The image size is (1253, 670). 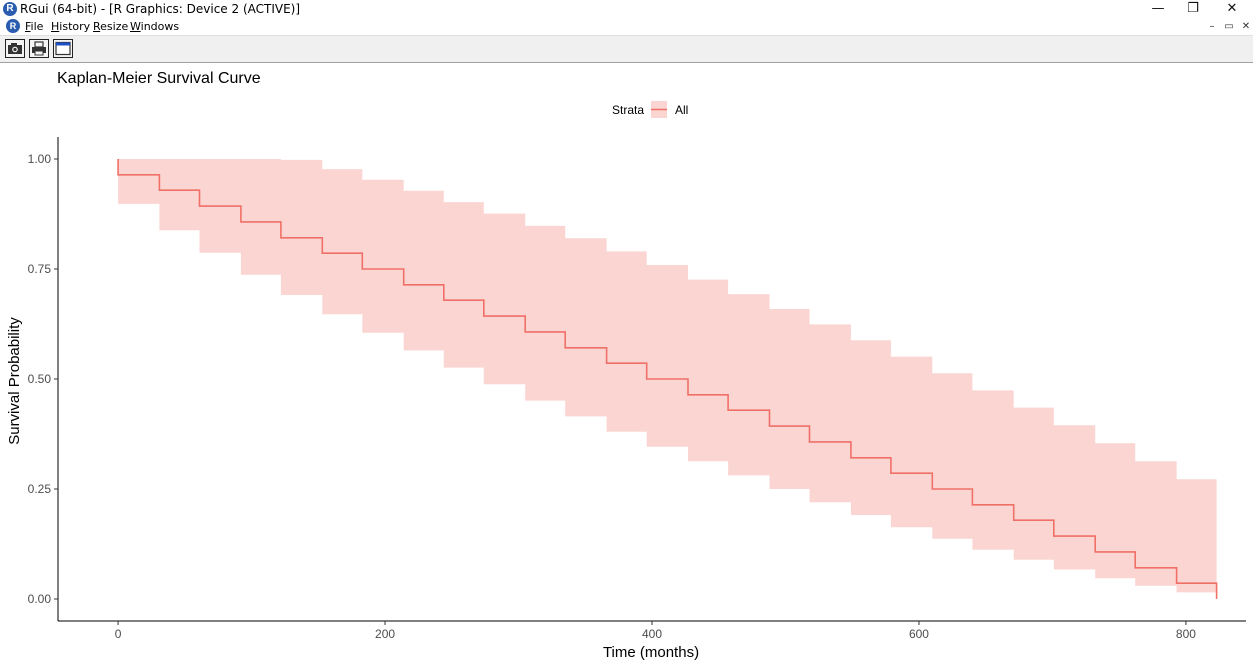 I want to click on y-tick-label: 0.00, so click(x=40, y=599).